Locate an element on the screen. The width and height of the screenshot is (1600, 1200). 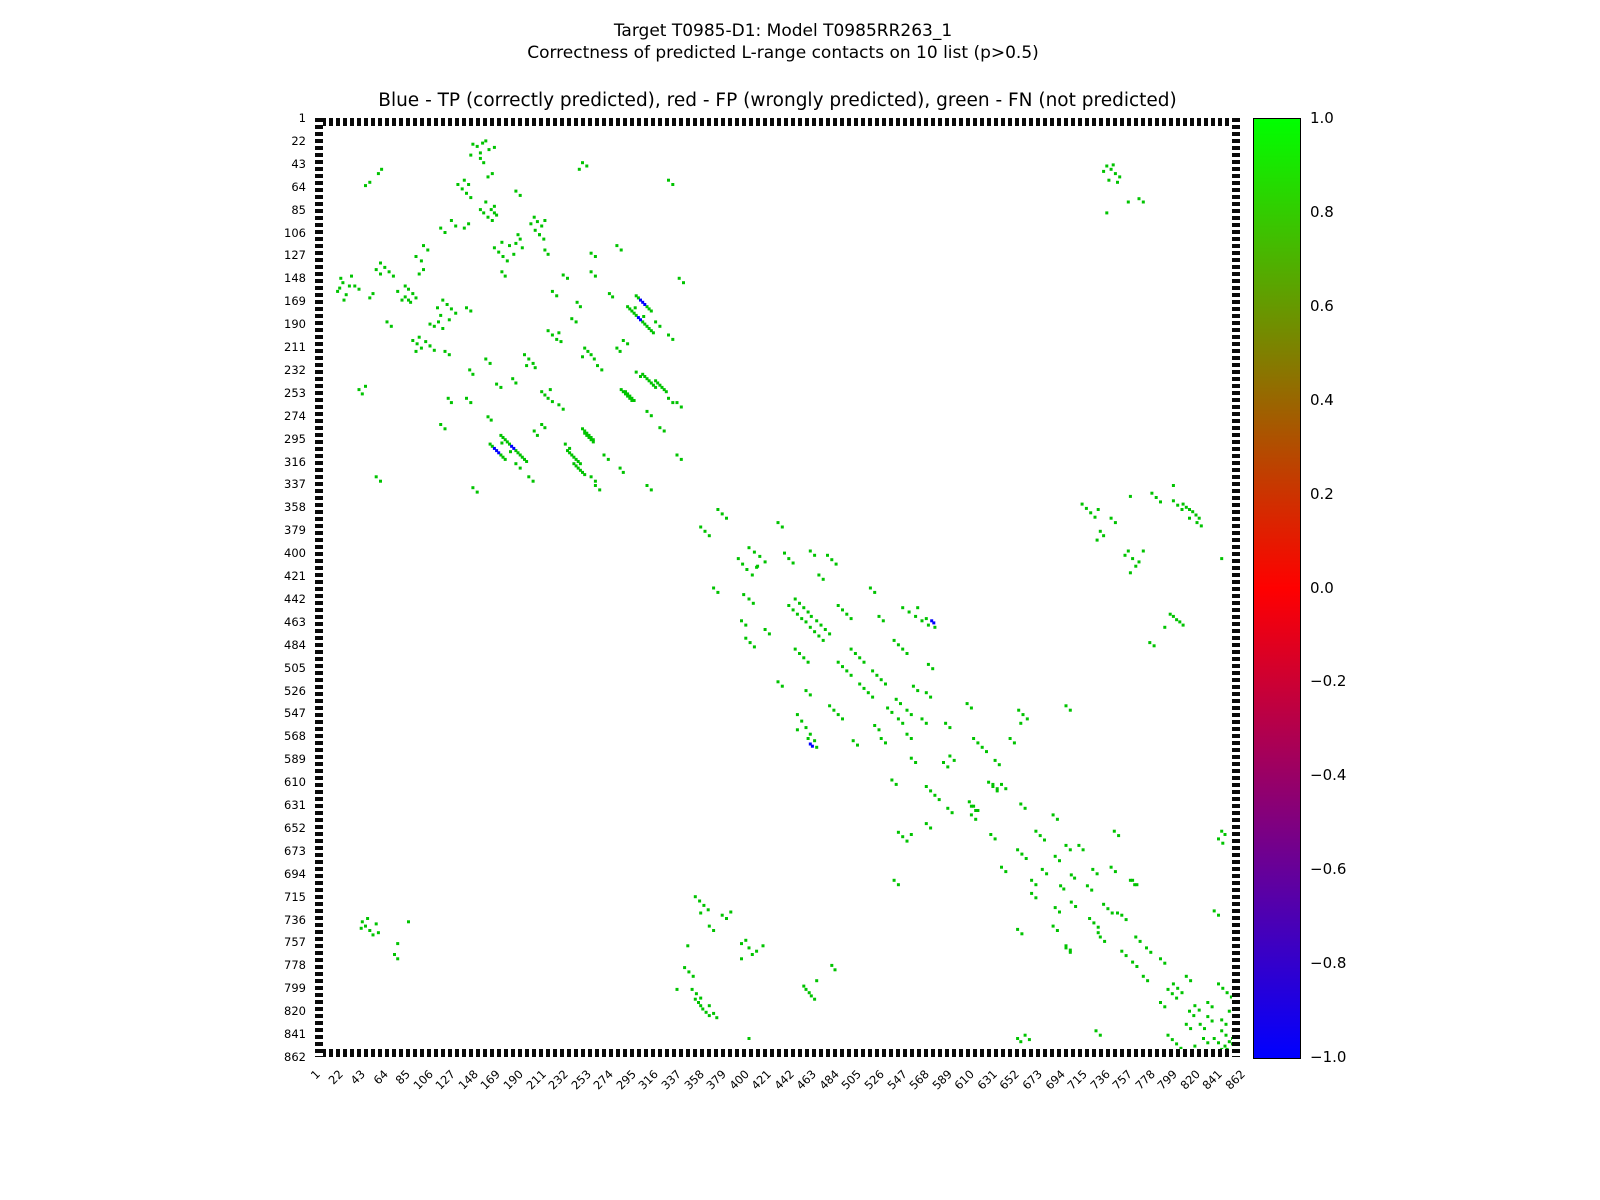
y-tick-label: 778 is located at coordinates (295, 965).